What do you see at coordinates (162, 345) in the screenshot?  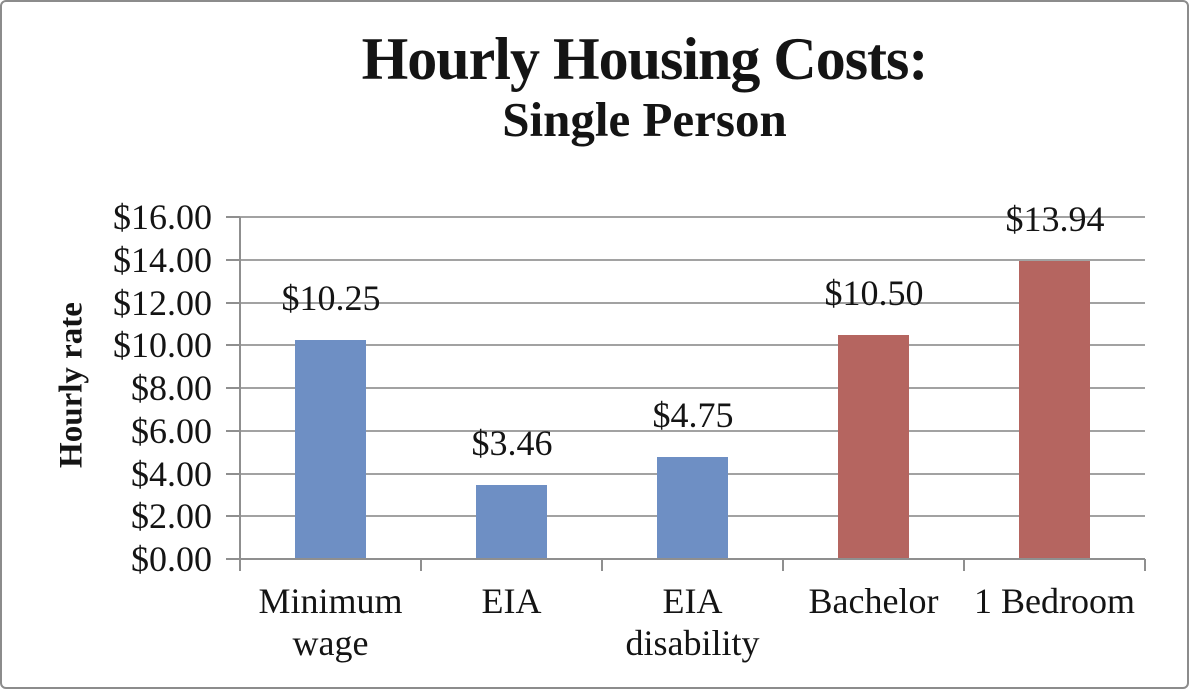 I see `y-axis-tick-label: $10.00` at bounding box center [162, 345].